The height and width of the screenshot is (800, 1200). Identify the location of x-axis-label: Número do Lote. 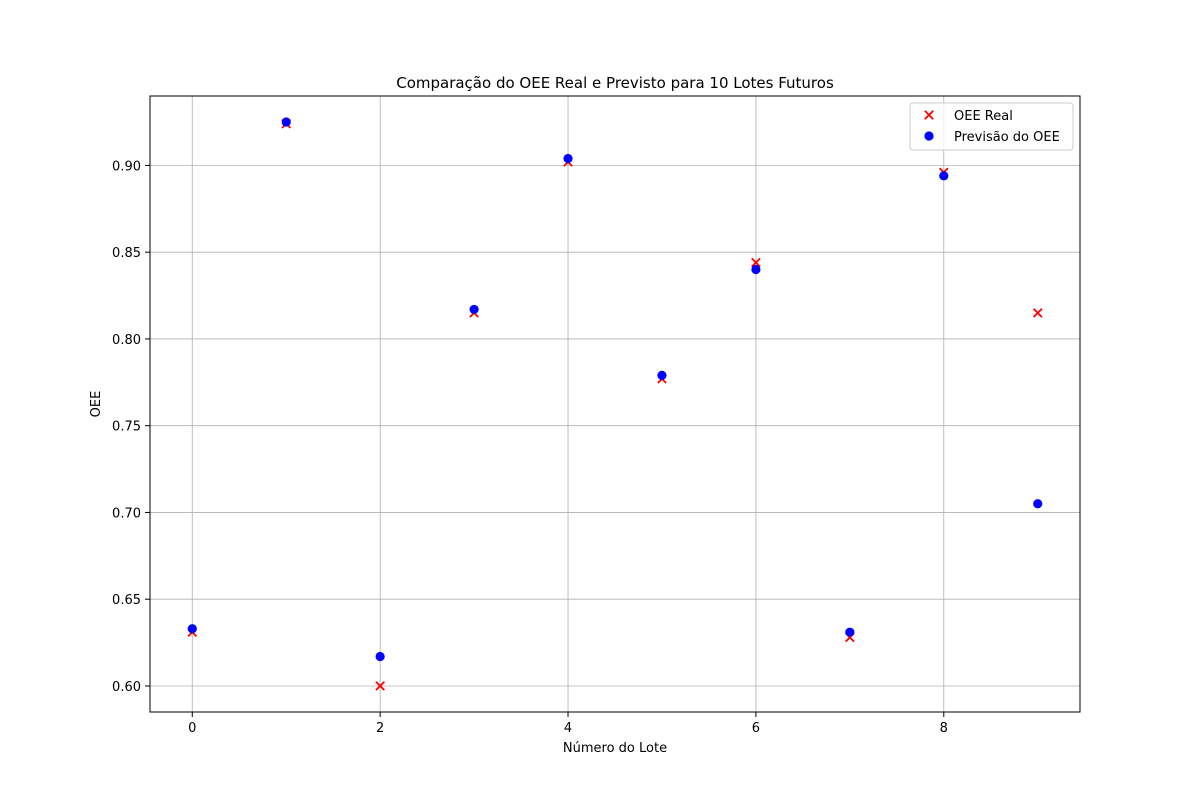
(615, 748).